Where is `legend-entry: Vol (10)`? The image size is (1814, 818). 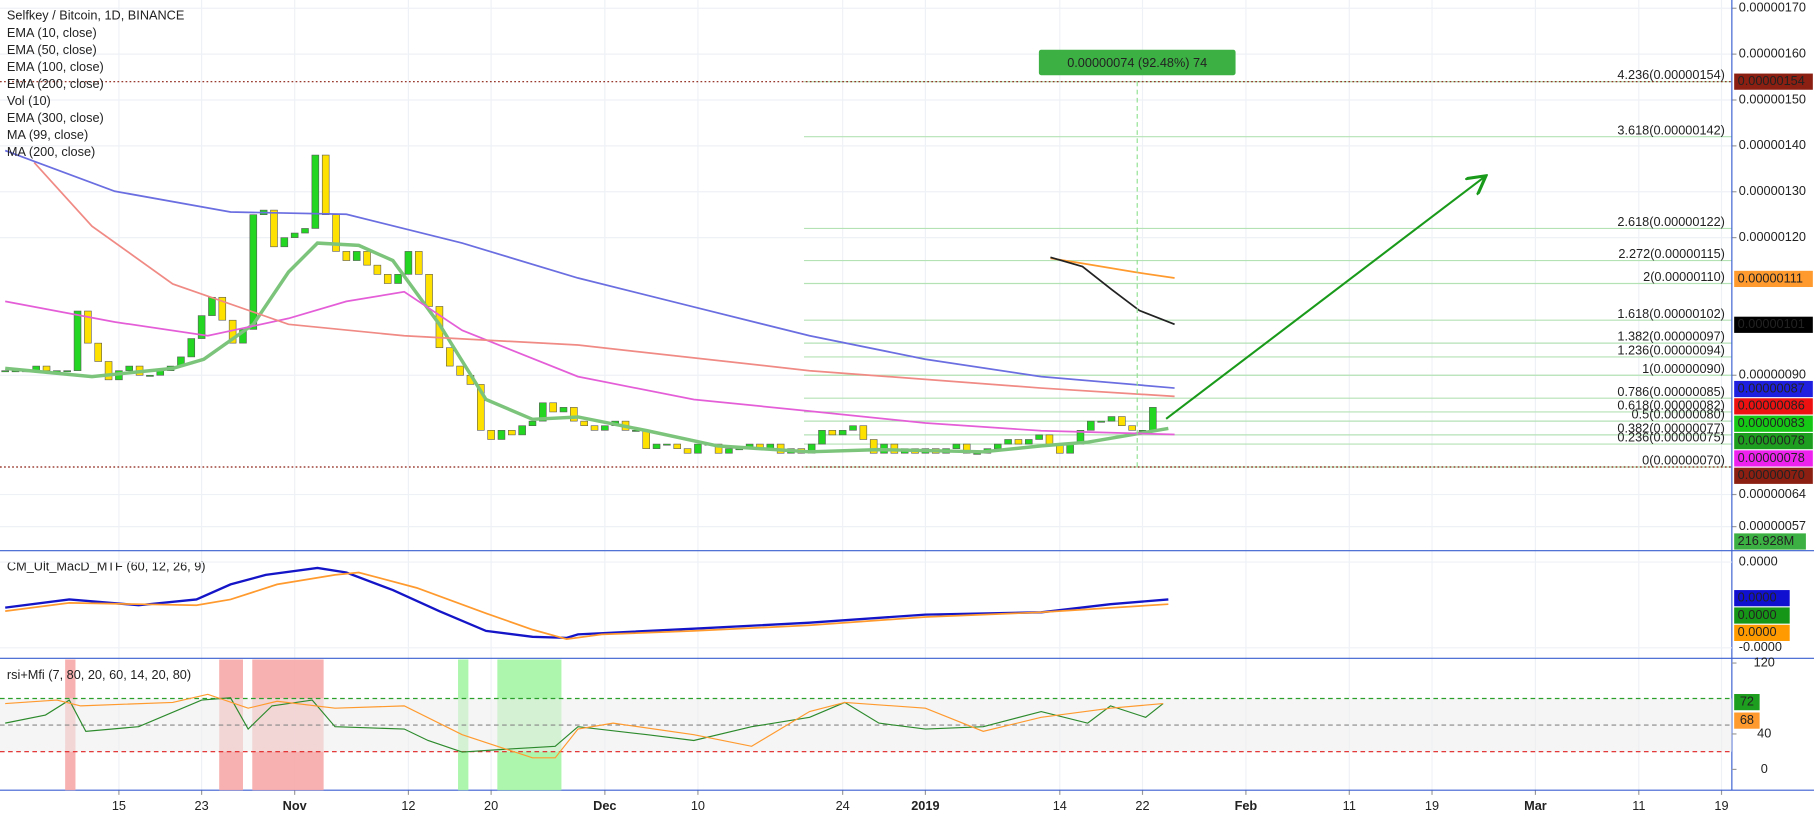
legend-entry: Vol (10) is located at coordinates (29, 100).